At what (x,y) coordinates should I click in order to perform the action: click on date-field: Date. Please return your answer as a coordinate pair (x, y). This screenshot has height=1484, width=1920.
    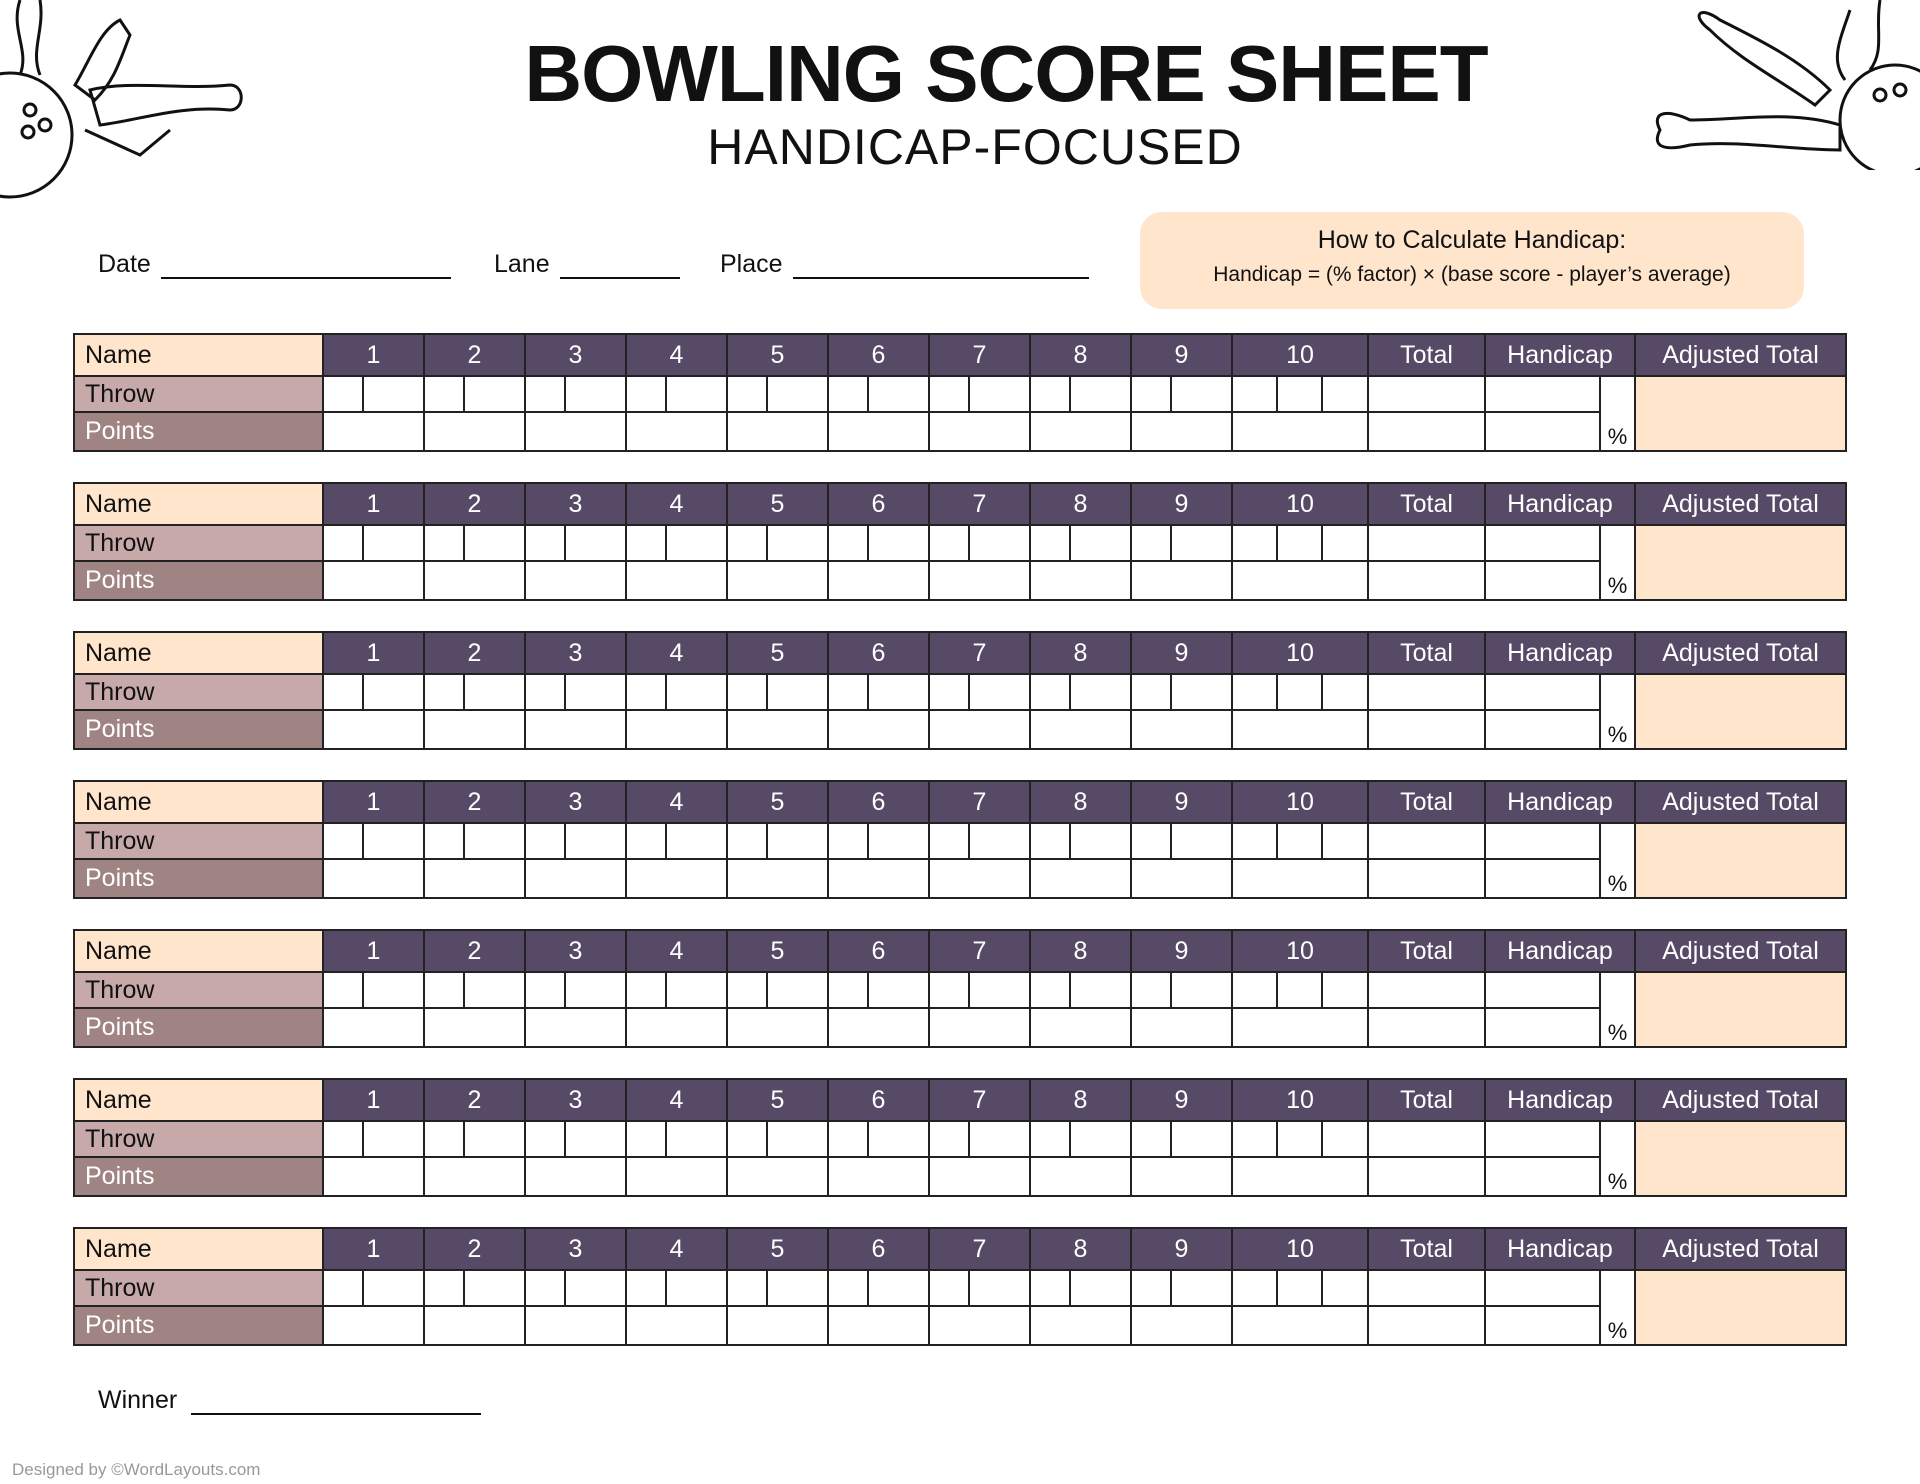
    Looking at the image, I should click on (274, 264).